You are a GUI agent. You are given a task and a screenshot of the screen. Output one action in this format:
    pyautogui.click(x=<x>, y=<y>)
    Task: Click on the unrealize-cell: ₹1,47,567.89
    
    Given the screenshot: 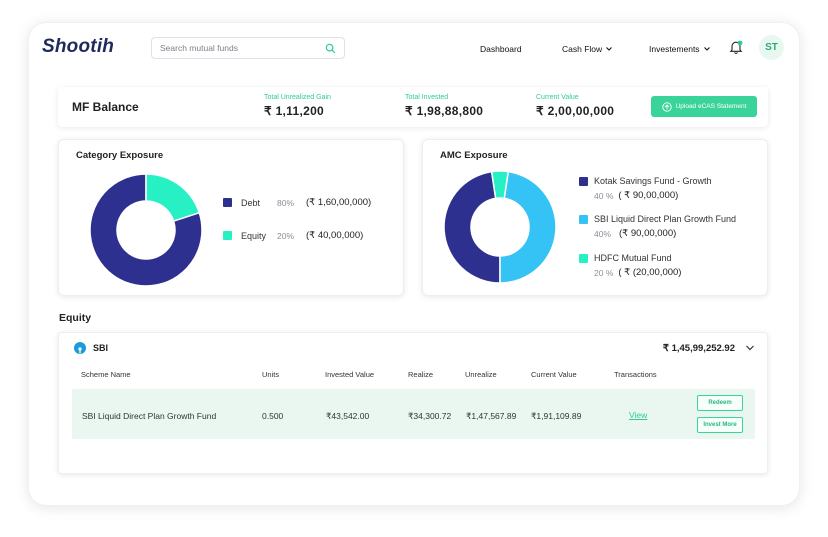 What is the action you would take?
    pyautogui.click(x=491, y=416)
    